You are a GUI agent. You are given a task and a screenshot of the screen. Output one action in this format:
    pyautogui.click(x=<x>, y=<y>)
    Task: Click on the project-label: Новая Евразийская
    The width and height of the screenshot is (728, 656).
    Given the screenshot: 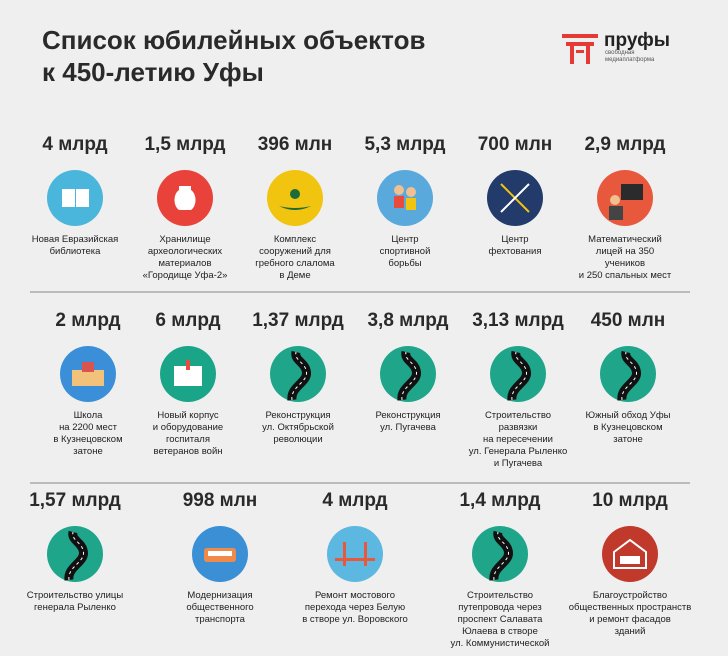 What is the action you would take?
    pyautogui.click(x=75, y=239)
    